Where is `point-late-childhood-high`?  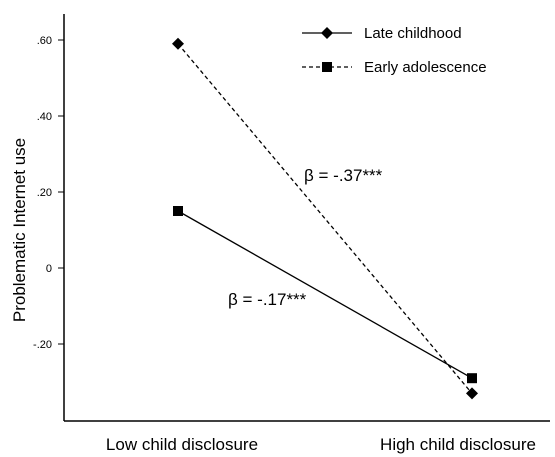
point-late-childhood-high is located at coordinates (472, 393).